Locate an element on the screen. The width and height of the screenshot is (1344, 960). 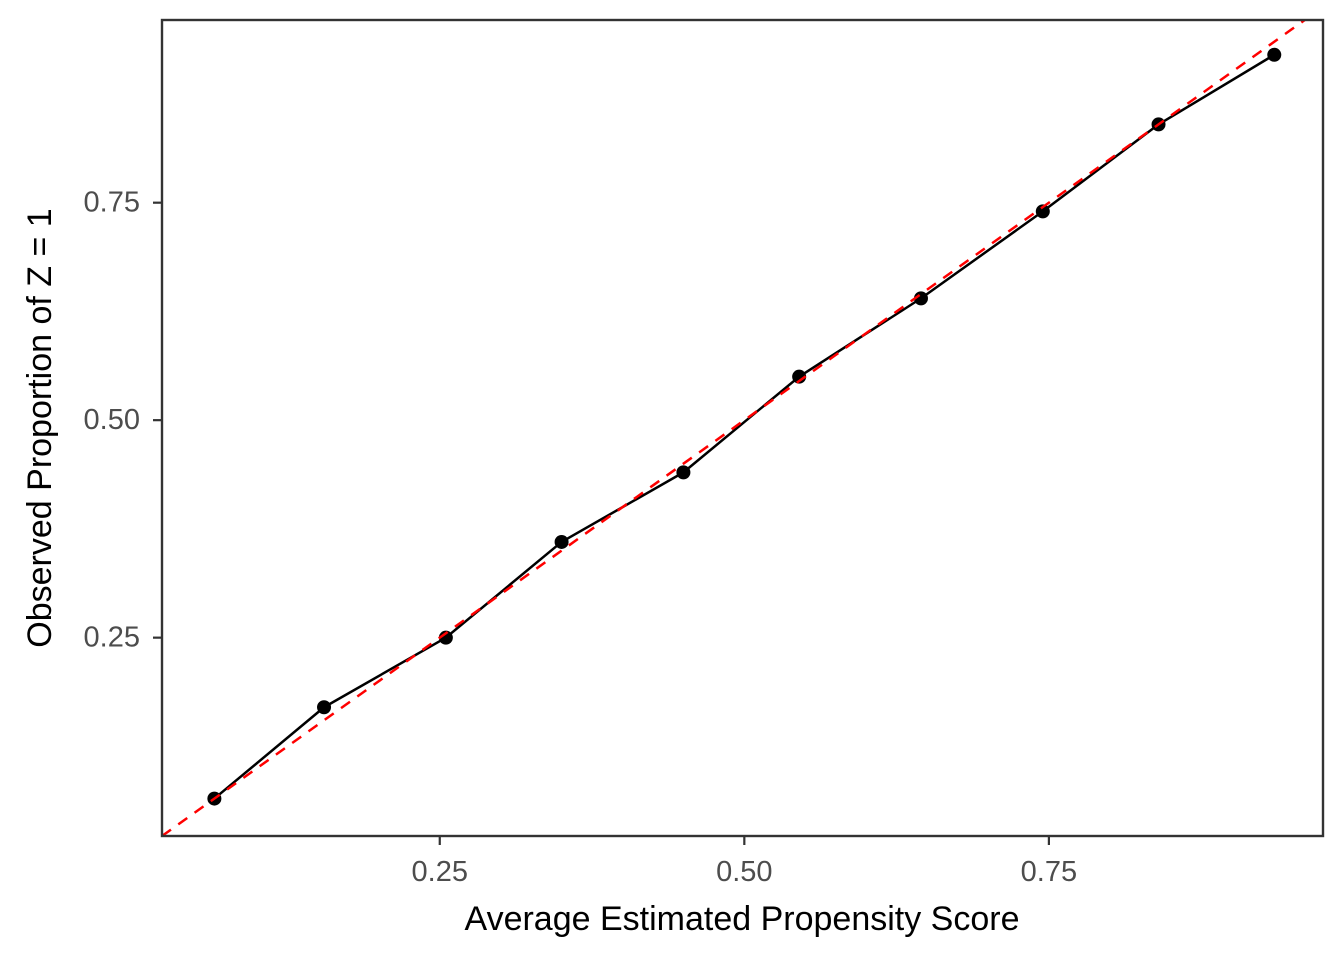
y-axis-title: Observed Proportion of Z = 1 is located at coordinates (40, 427).